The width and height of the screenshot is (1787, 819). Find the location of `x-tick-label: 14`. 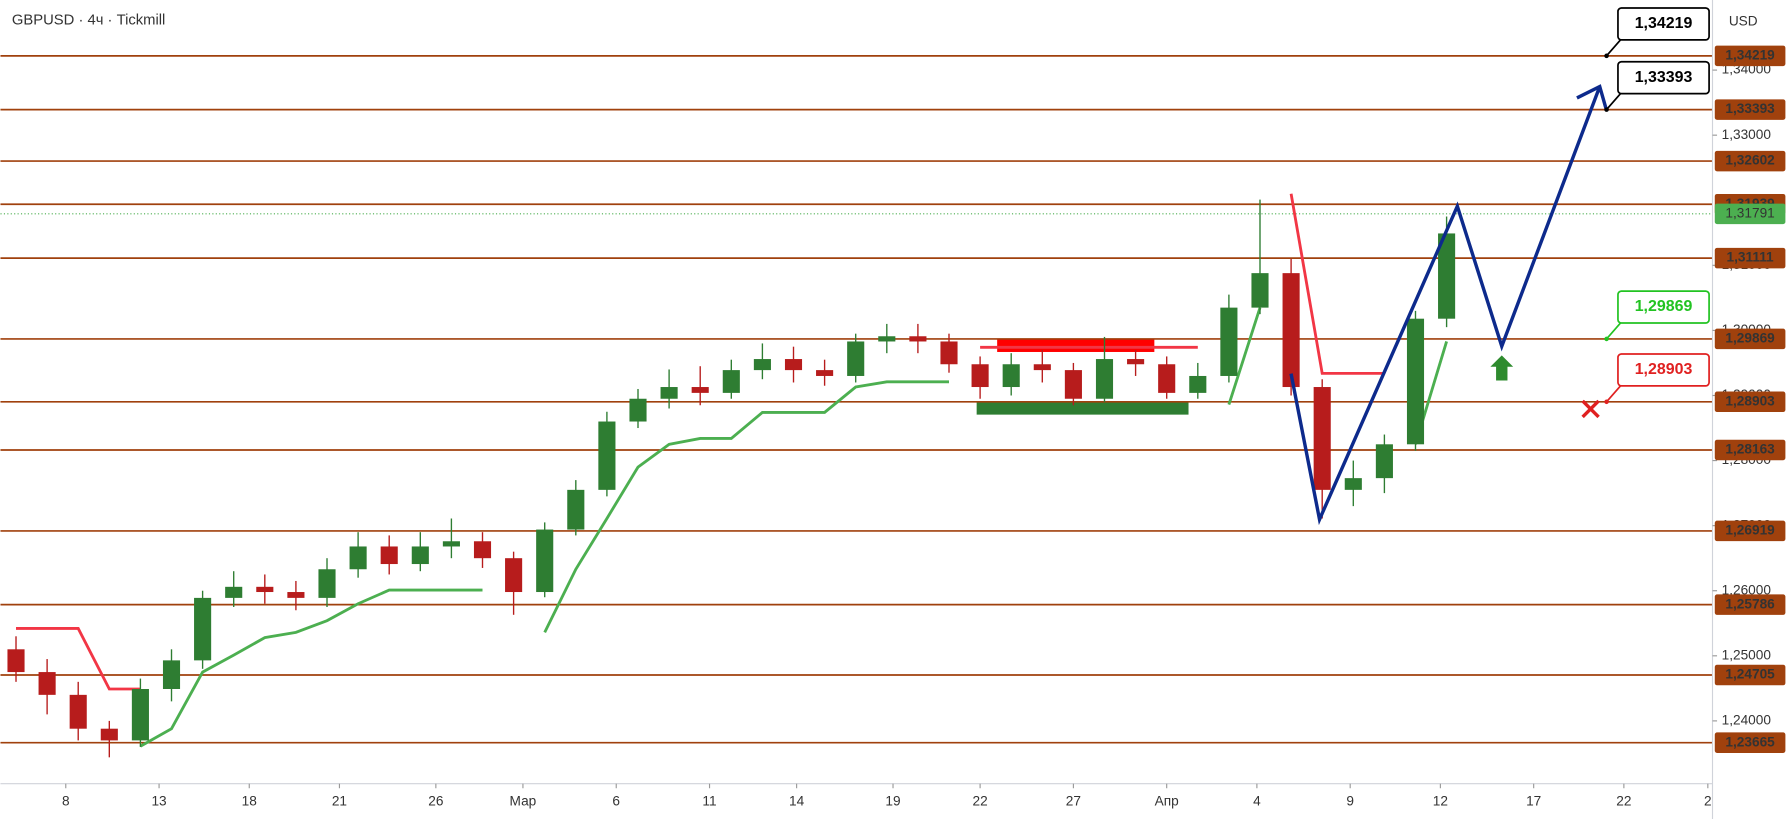

x-tick-label: 14 is located at coordinates (797, 801).